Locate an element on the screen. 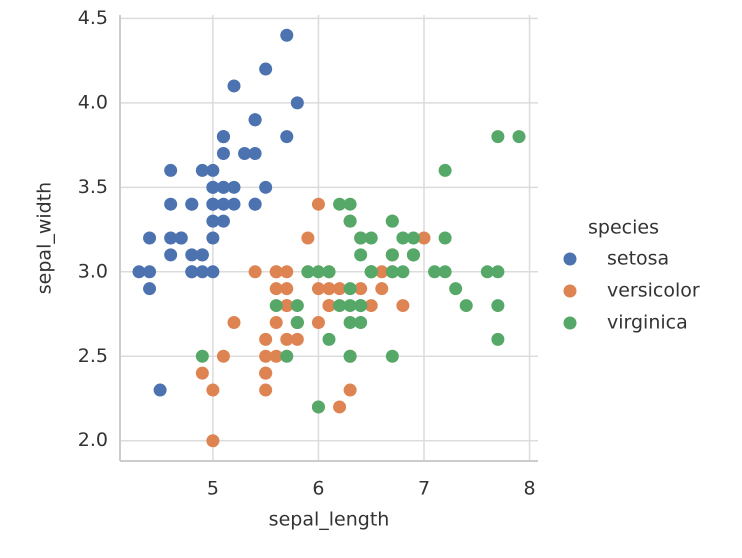 The image size is (742, 558). x-axis-label: sepal_length is located at coordinates (329, 520).